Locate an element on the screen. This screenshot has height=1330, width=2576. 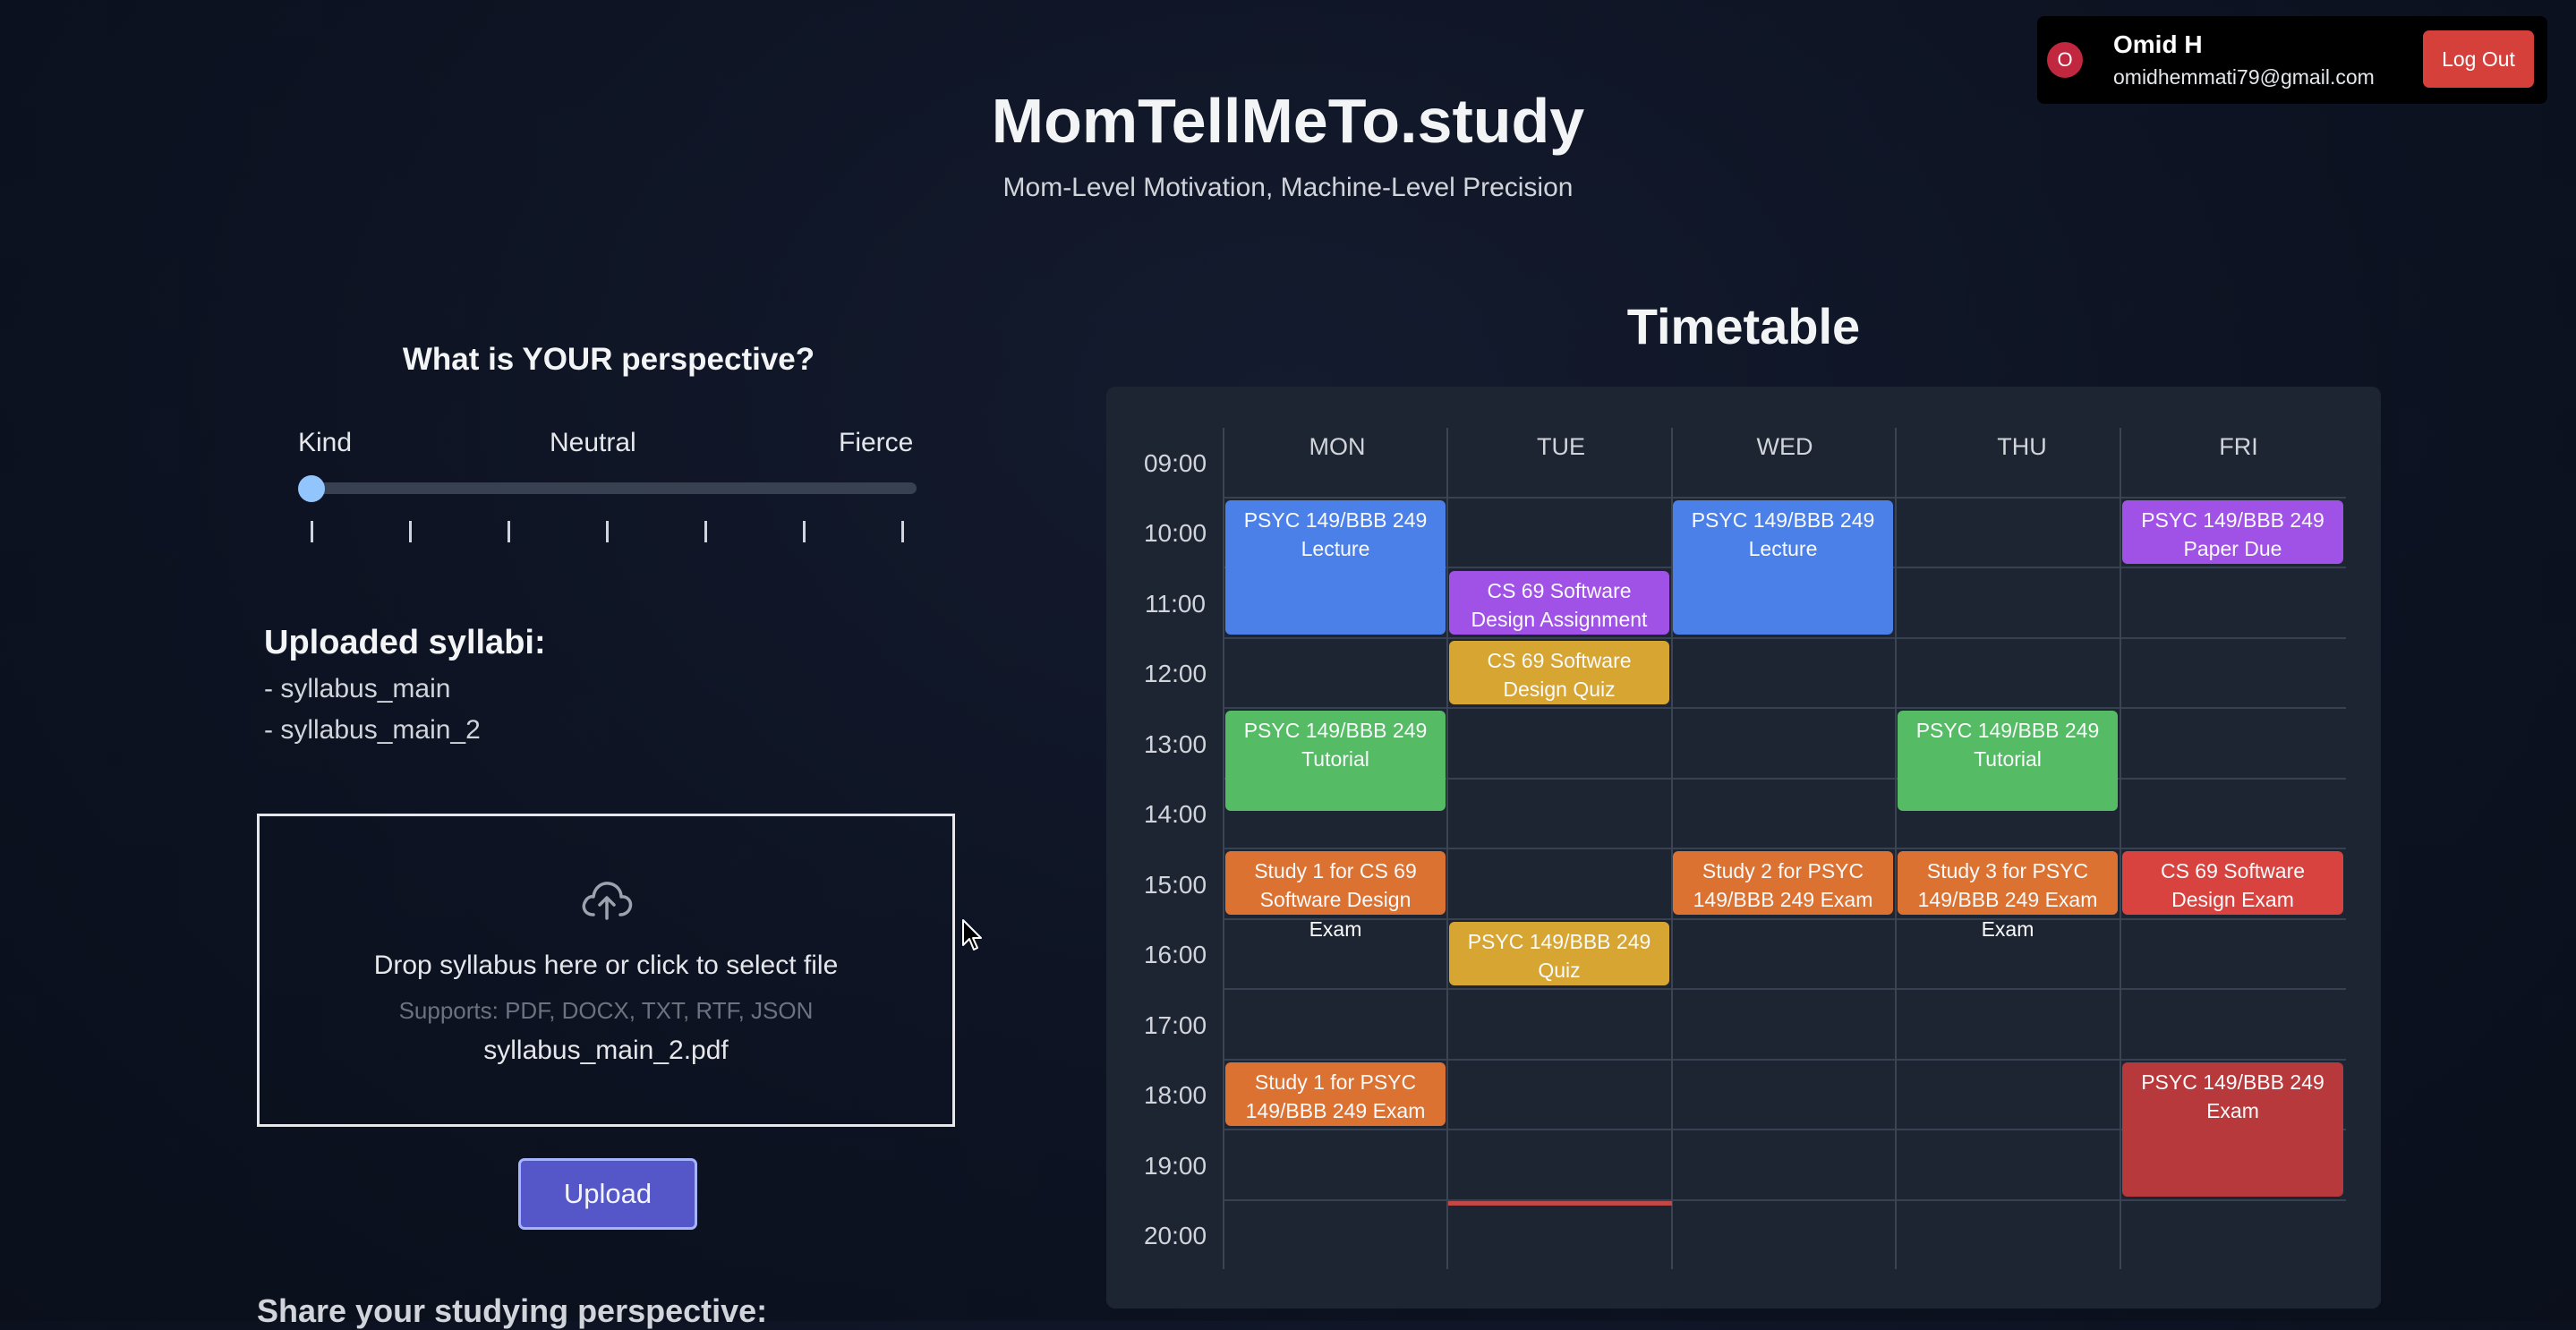
event-subtitle: Paper Due is located at coordinates (2232, 548).